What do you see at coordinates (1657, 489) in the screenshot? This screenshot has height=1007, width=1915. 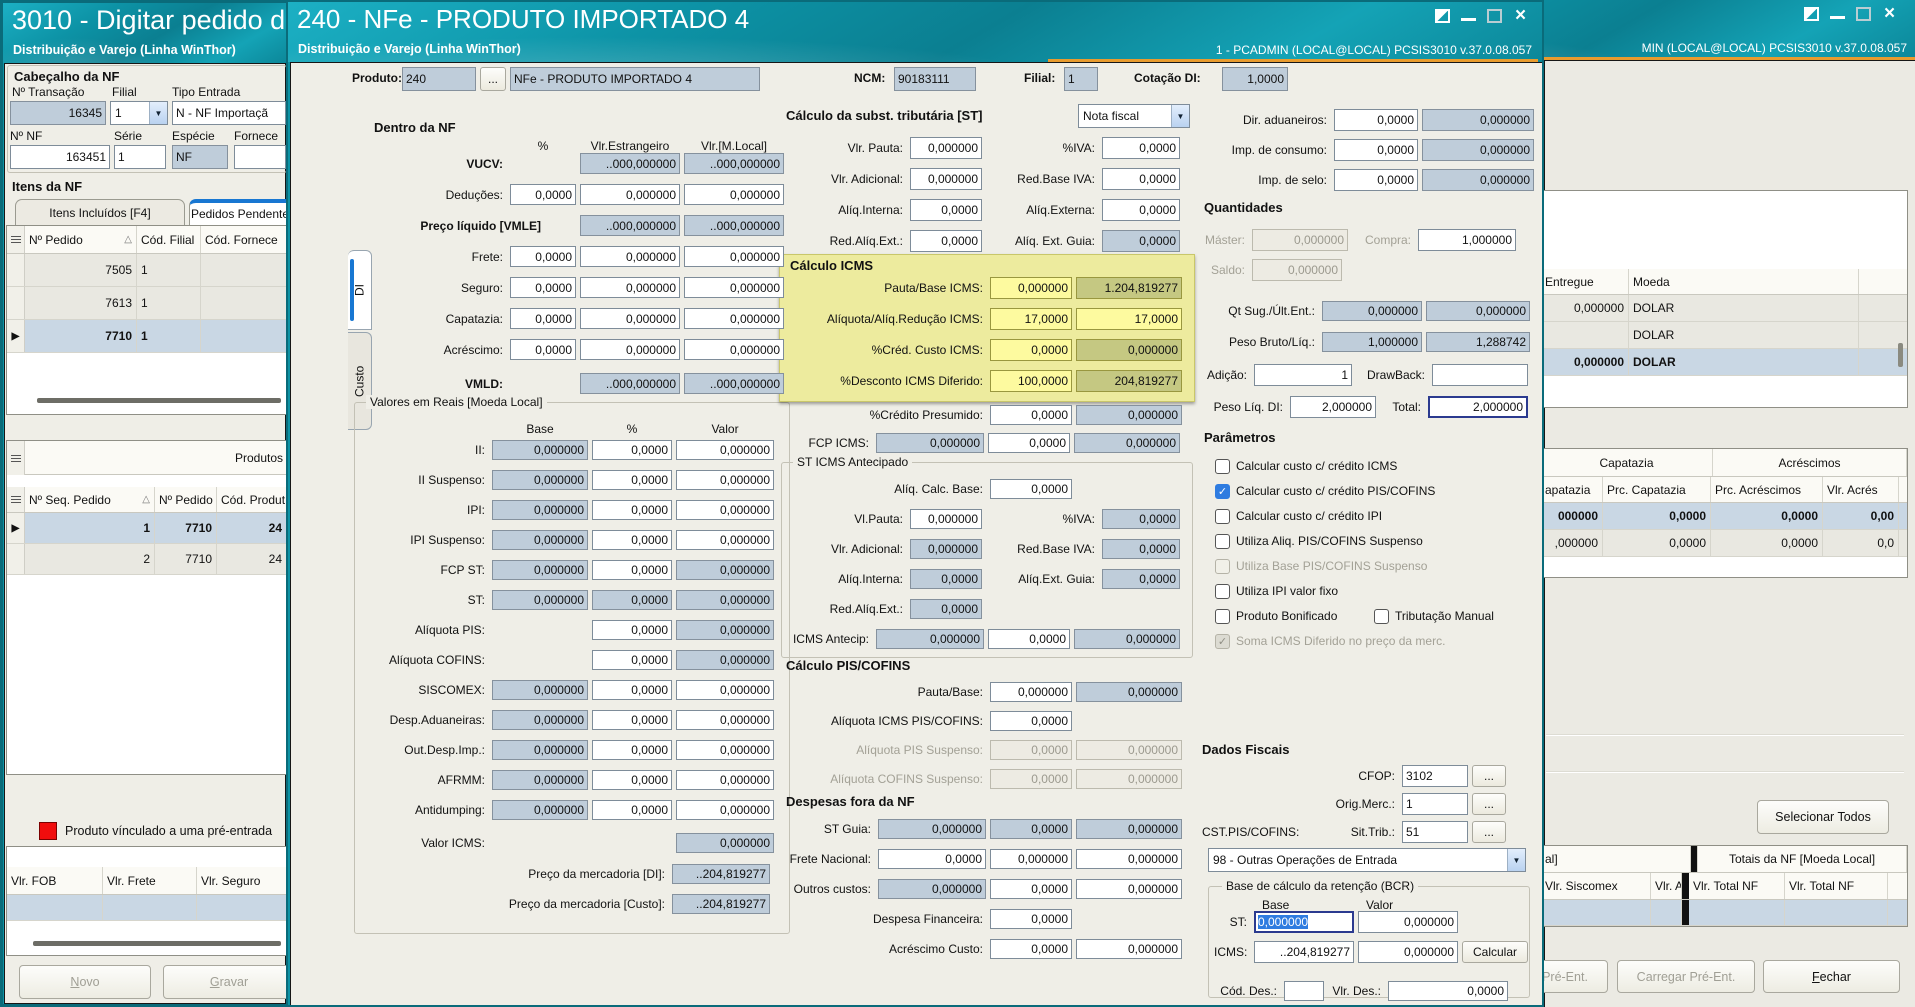 I see `column-header: Prc. Capatazia` at bounding box center [1657, 489].